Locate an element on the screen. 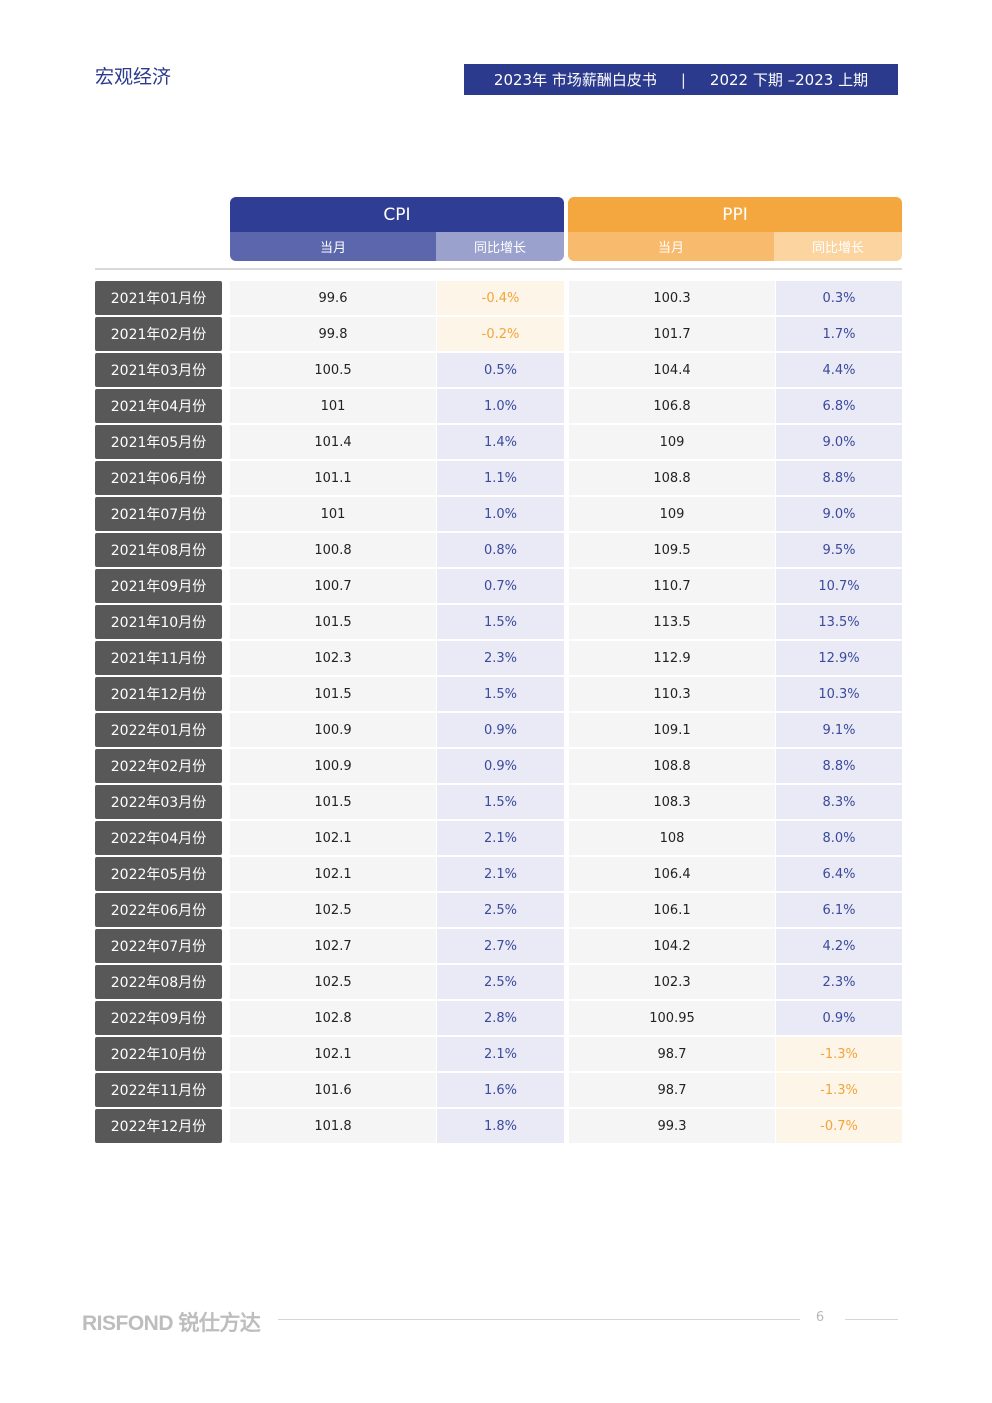 This screenshot has width=992, height=1403. month-label: 2021年12月份 is located at coordinates (158, 694).